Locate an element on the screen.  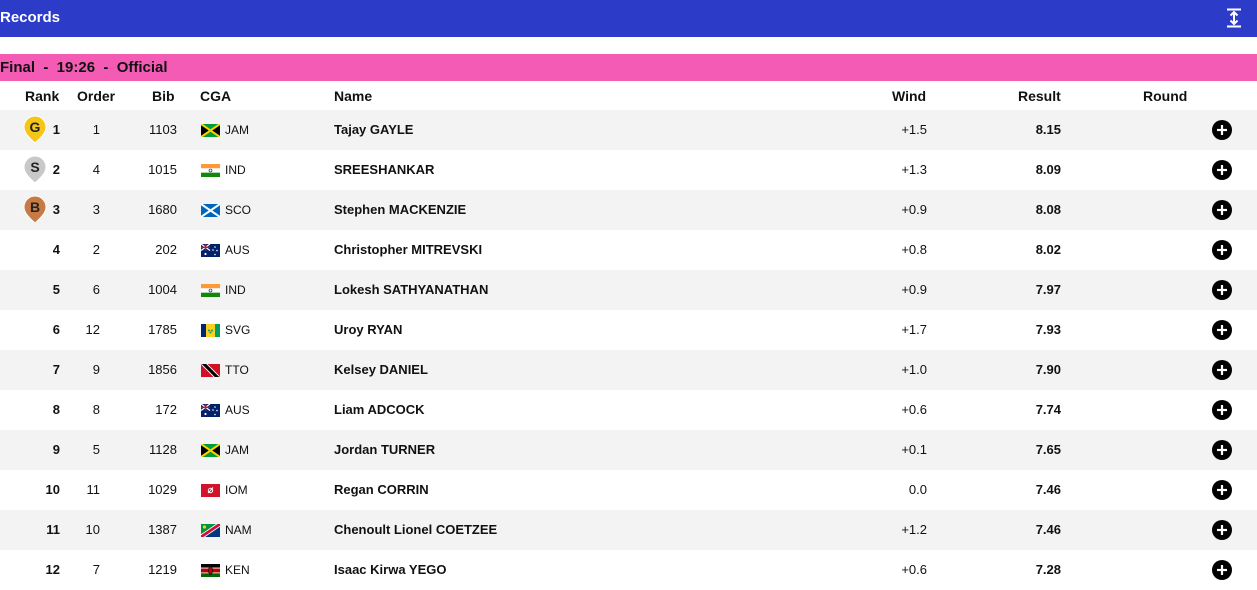
heat-bar: Final - 19:26 - Official is located at coordinates (628, 67).